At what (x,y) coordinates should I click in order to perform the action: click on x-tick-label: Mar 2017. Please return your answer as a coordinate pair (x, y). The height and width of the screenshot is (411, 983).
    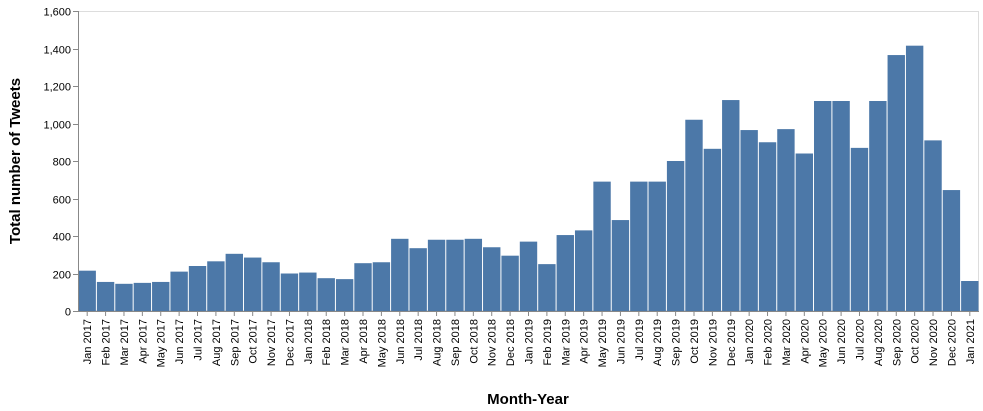
    Looking at the image, I should click on (125, 342).